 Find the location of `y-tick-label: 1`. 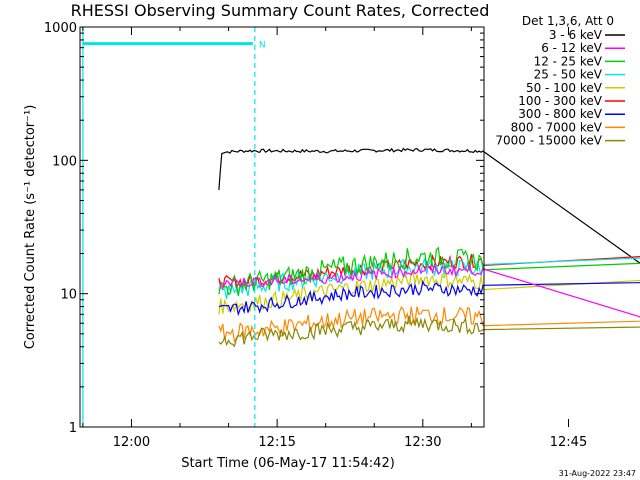

y-tick-label: 1 is located at coordinates (73, 428).